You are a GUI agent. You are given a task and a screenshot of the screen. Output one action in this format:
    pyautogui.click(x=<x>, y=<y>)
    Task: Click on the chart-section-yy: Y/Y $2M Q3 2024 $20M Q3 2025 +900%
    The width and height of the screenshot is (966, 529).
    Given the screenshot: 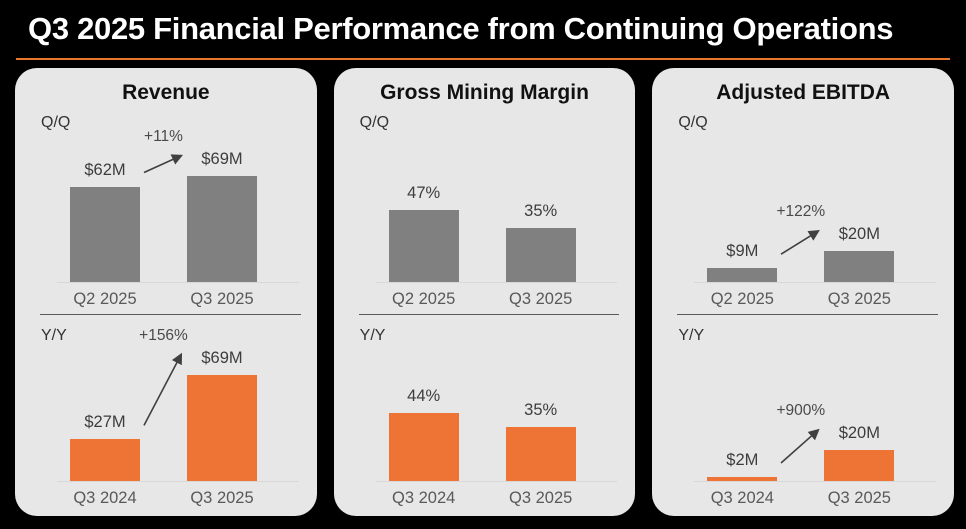 What is the action you would take?
    pyautogui.click(x=803, y=415)
    